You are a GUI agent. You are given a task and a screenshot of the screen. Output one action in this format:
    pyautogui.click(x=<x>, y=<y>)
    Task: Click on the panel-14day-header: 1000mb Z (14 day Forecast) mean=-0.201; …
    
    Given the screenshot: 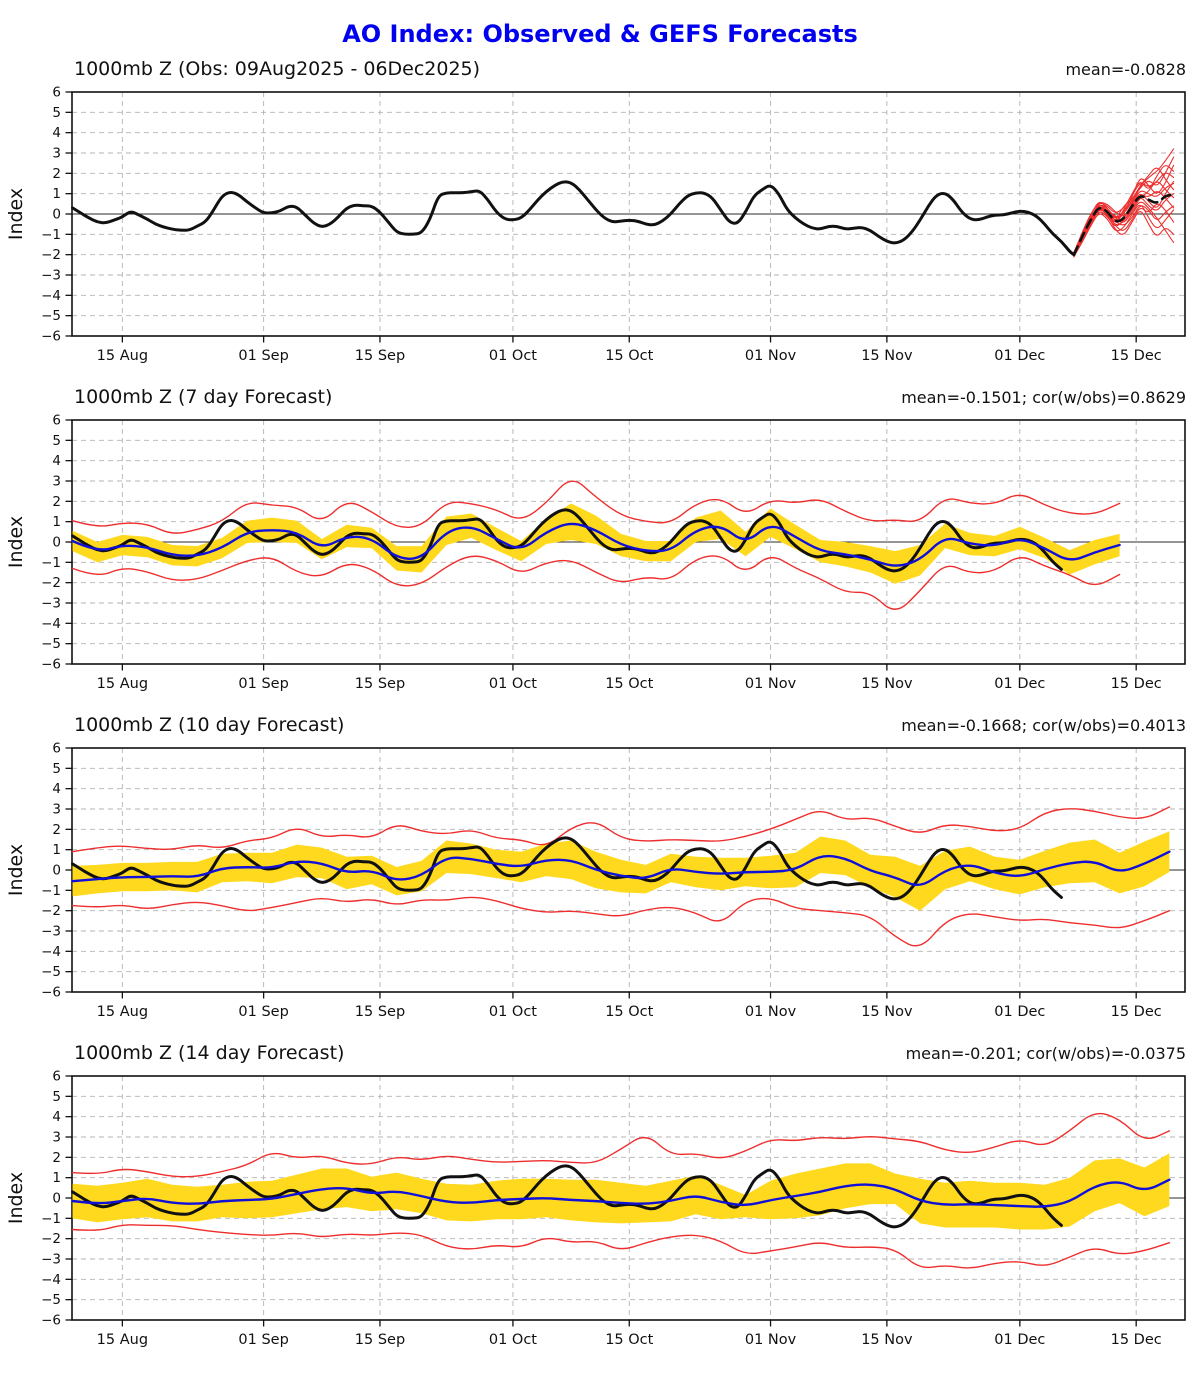 What is the action you would take?
    pyautogui.click(x=600, y=1055)
    